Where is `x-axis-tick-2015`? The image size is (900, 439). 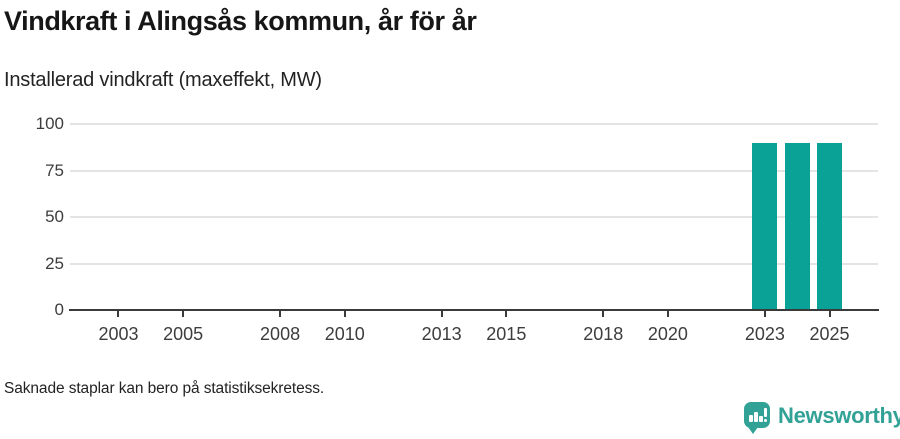 x-axis-tick-2015 is located at coordinates (506, 314).